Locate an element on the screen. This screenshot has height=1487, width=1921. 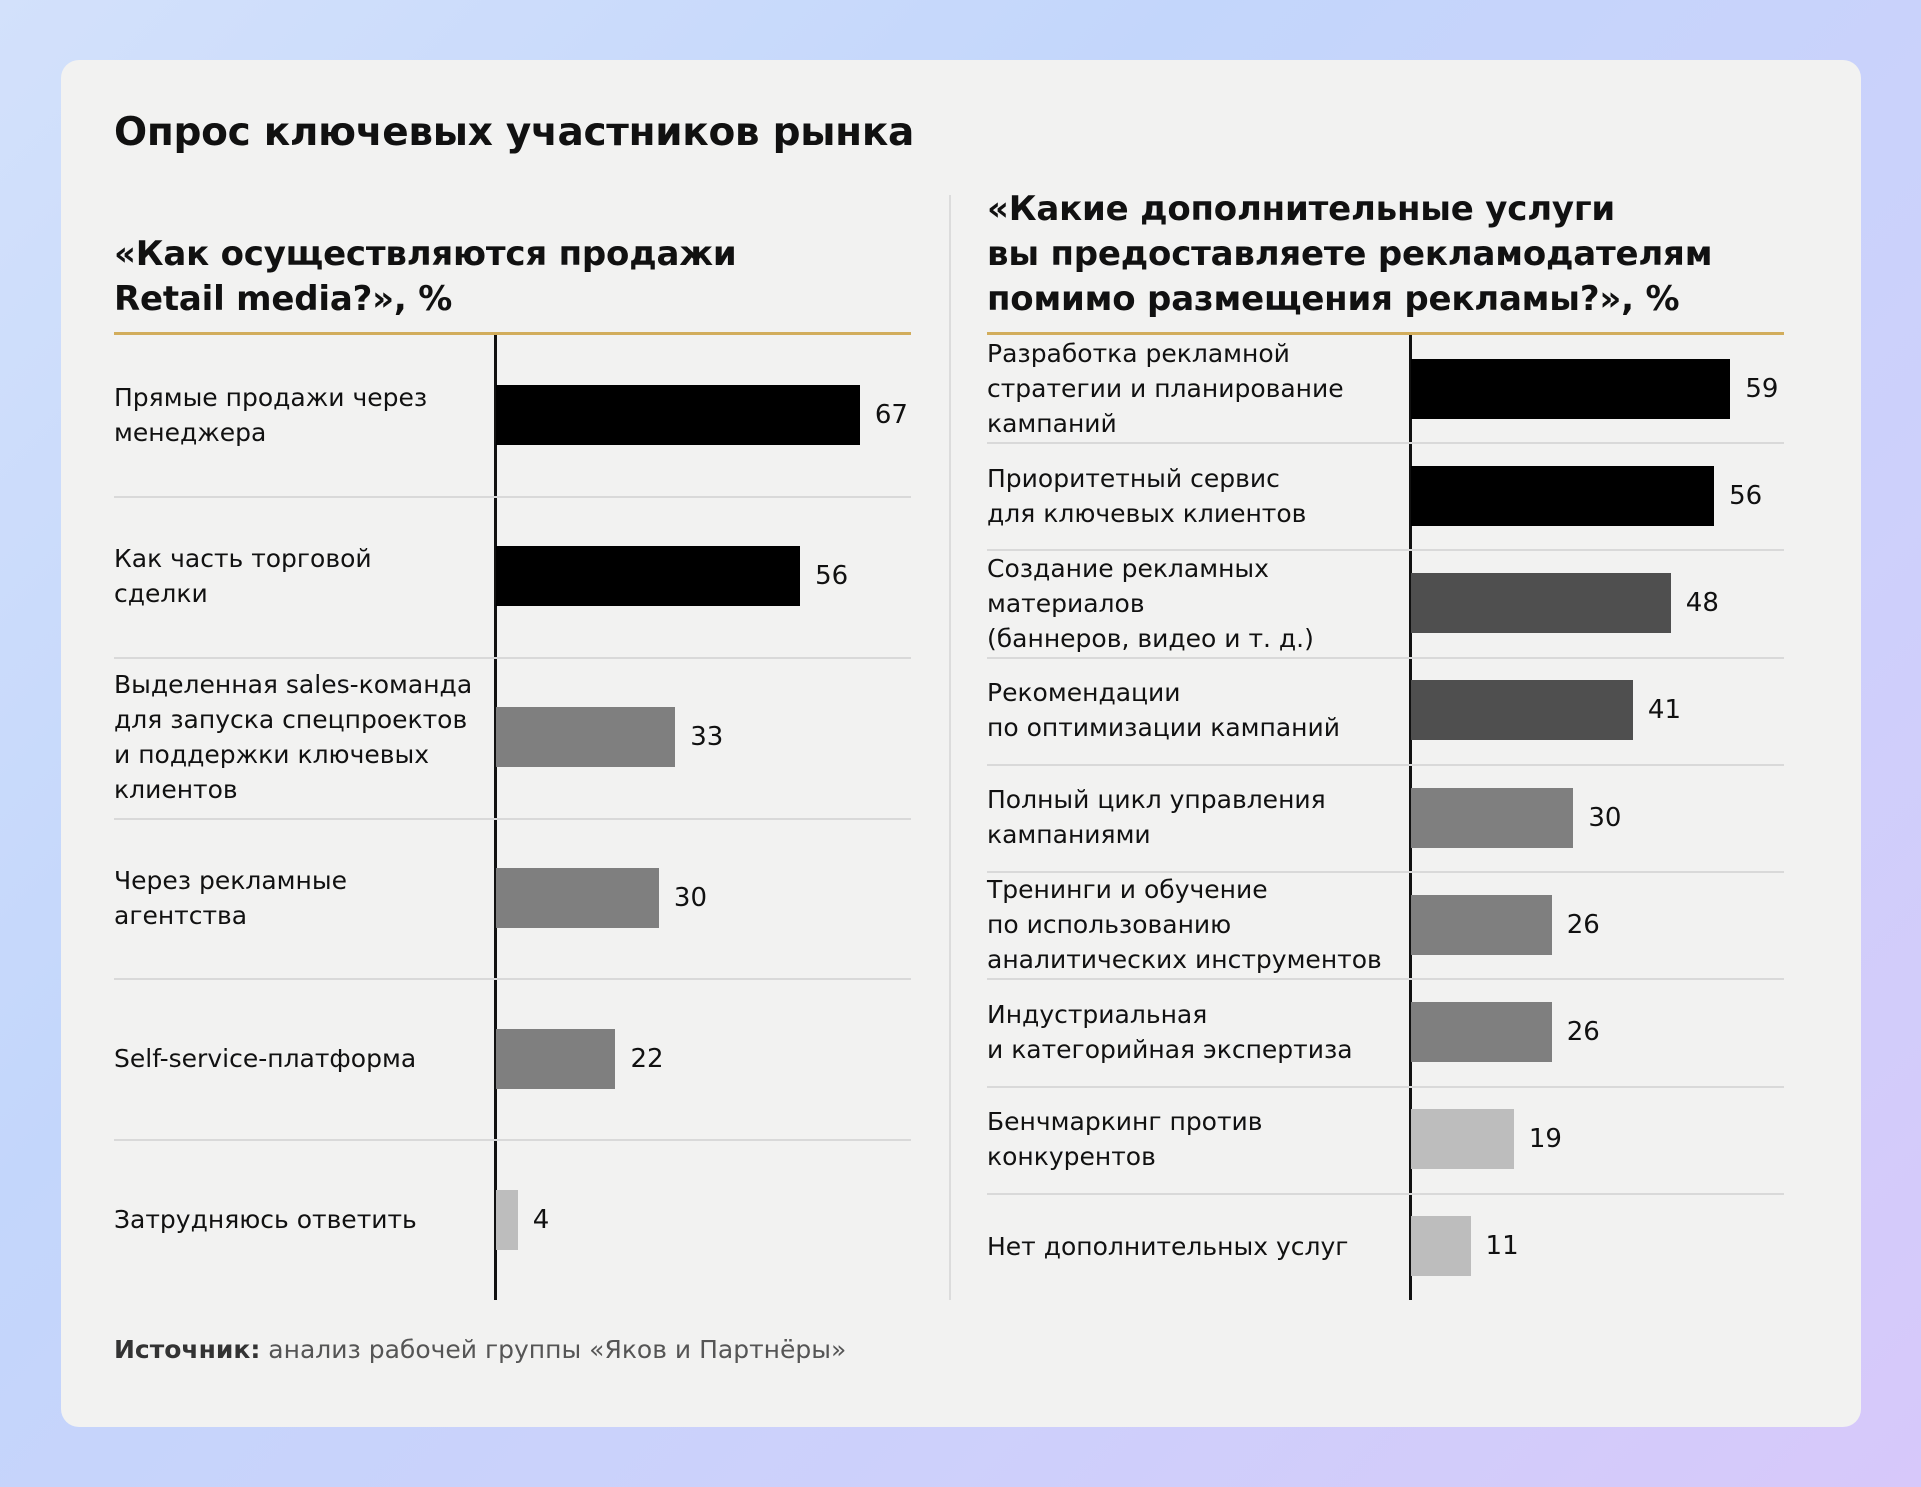
category-label: Прямые продажи через менеджера is located at coordinates (271, 415).